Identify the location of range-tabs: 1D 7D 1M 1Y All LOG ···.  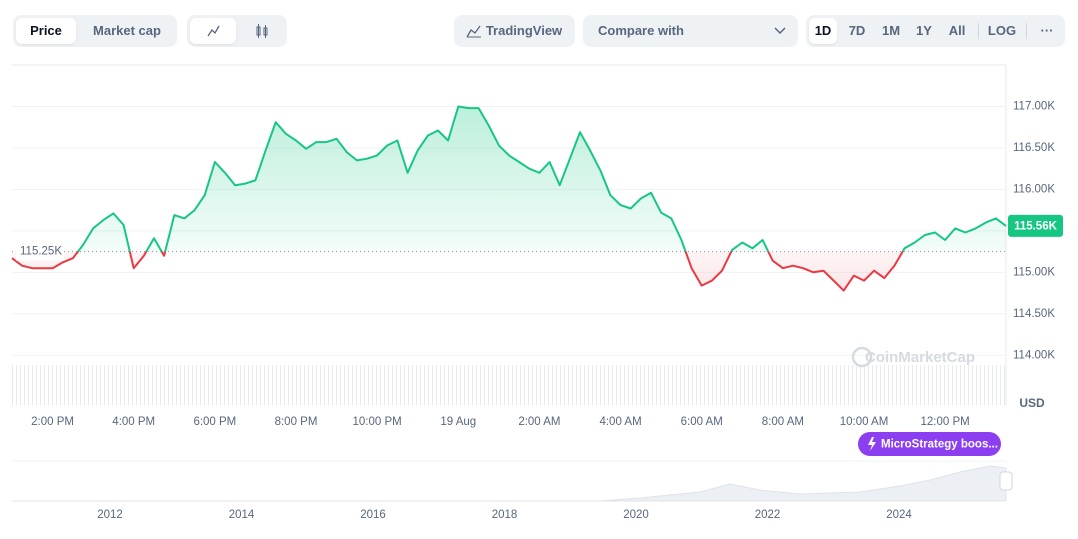
(935, 31).